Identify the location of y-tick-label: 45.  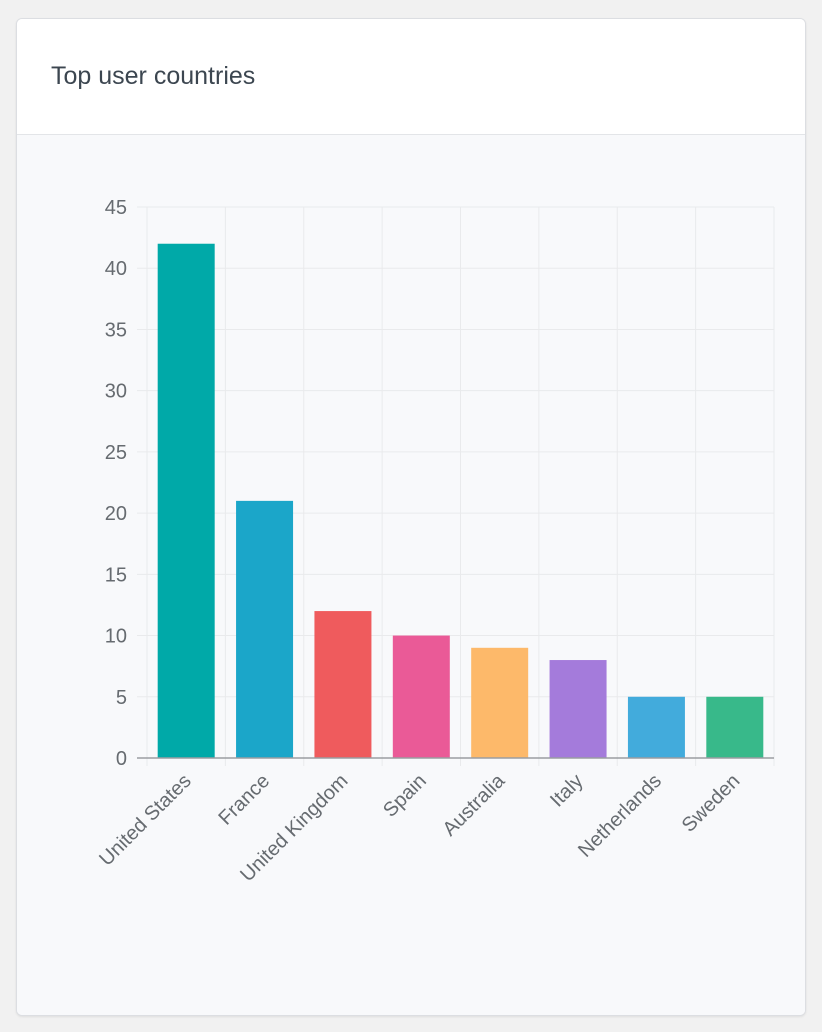
(116, 208).